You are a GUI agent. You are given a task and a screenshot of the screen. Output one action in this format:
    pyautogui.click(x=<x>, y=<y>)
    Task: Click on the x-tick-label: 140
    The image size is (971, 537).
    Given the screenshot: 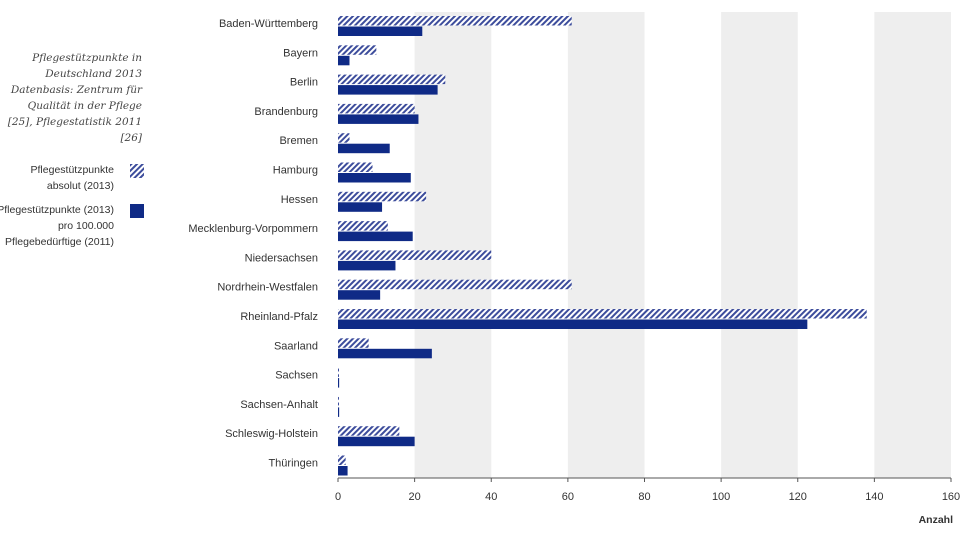 What is the action you would take?
    pyautogui.click(x=874, y=497)
    